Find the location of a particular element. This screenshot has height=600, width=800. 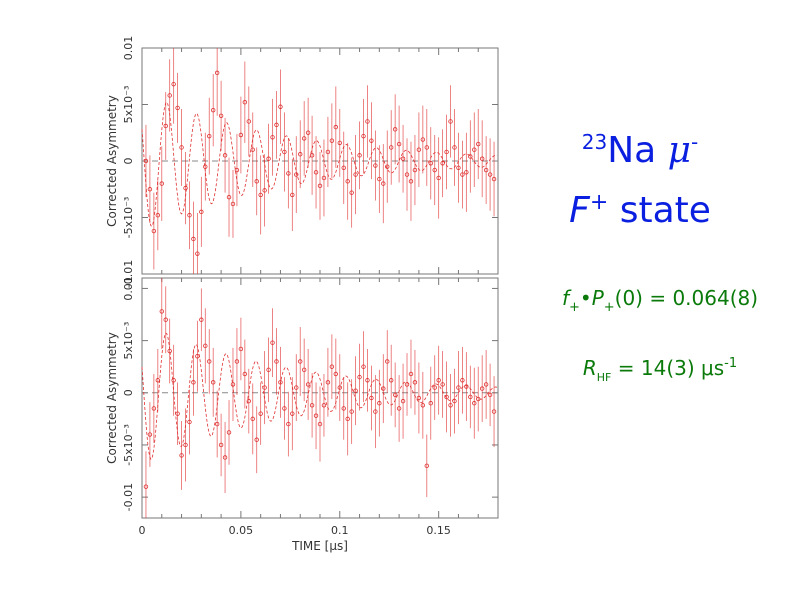

param2-exponent: -1 is located at coordinates (731, 363).